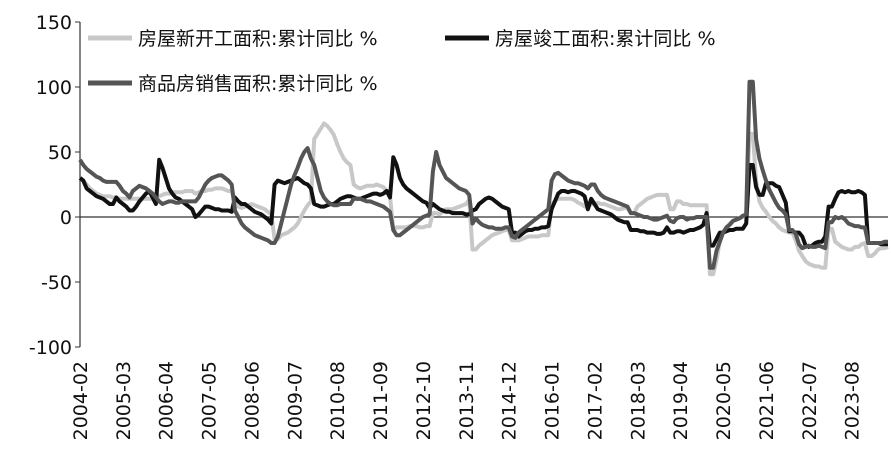 The height and width of the screenshot is (473, 891). I want to click on legend-label: 房屋新开工面积:累计同比 %, so click(258, 39).